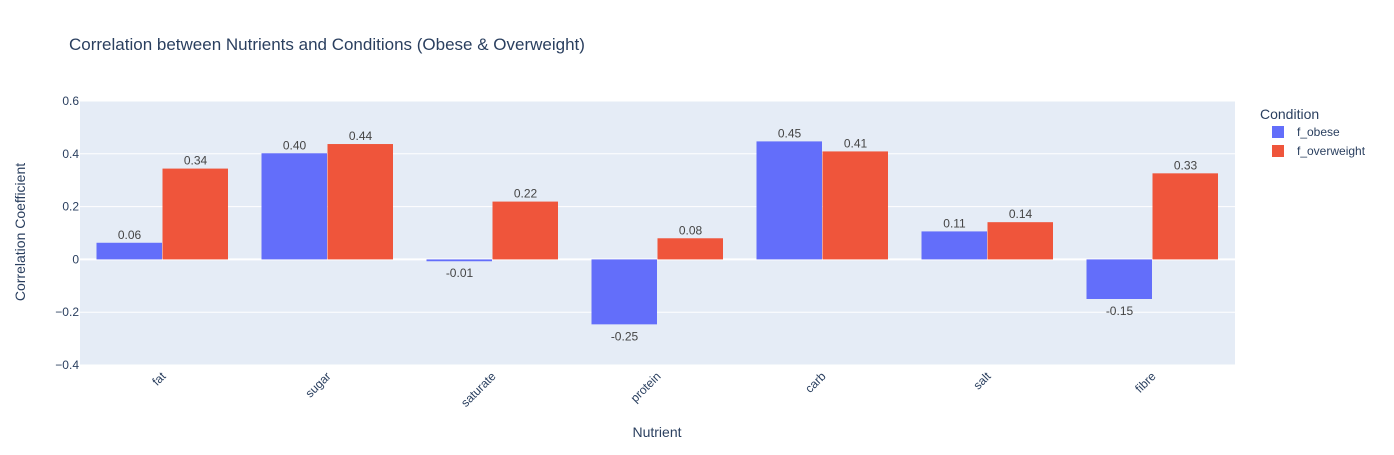 The height and width of the screenshot is (455, 1394). Describe the element at coordinates (624, 292) in the screenshot. I see `bar-f_obese-protein` at that location.